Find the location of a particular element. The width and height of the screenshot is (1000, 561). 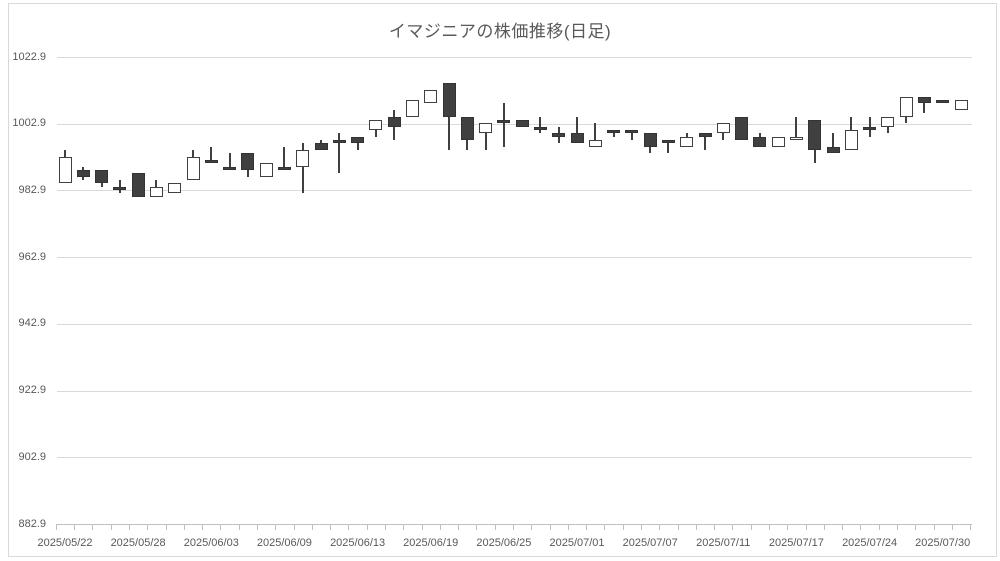

y-axis-label: 1022.9 is located at coordinates (29, 56).